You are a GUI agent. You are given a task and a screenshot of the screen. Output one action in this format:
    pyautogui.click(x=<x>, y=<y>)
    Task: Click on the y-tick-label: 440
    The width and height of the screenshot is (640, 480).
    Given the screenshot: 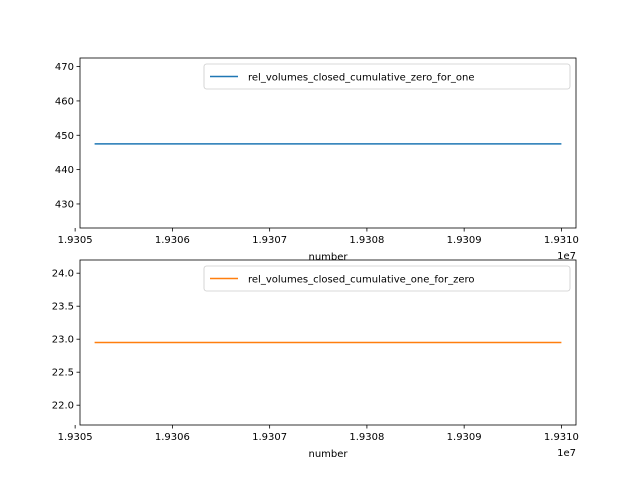 What is the action you would take?
    pyautogui.click(x=64, y=170)
    